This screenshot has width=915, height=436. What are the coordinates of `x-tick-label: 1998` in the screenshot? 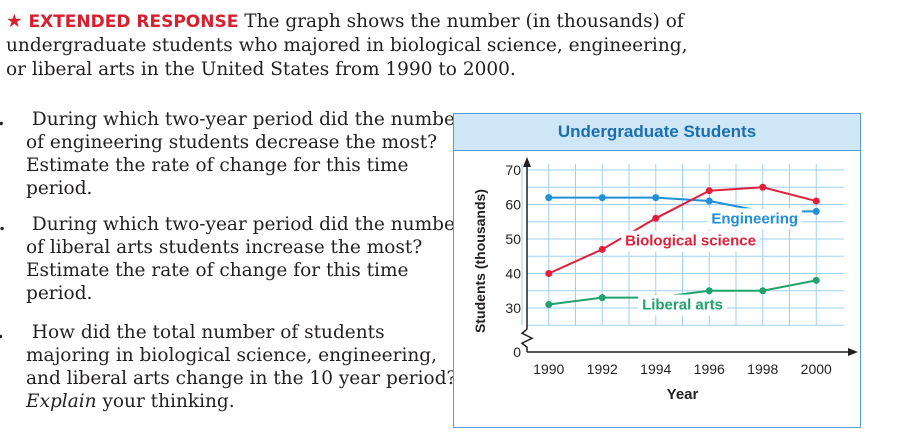 It's located at (762, 369).